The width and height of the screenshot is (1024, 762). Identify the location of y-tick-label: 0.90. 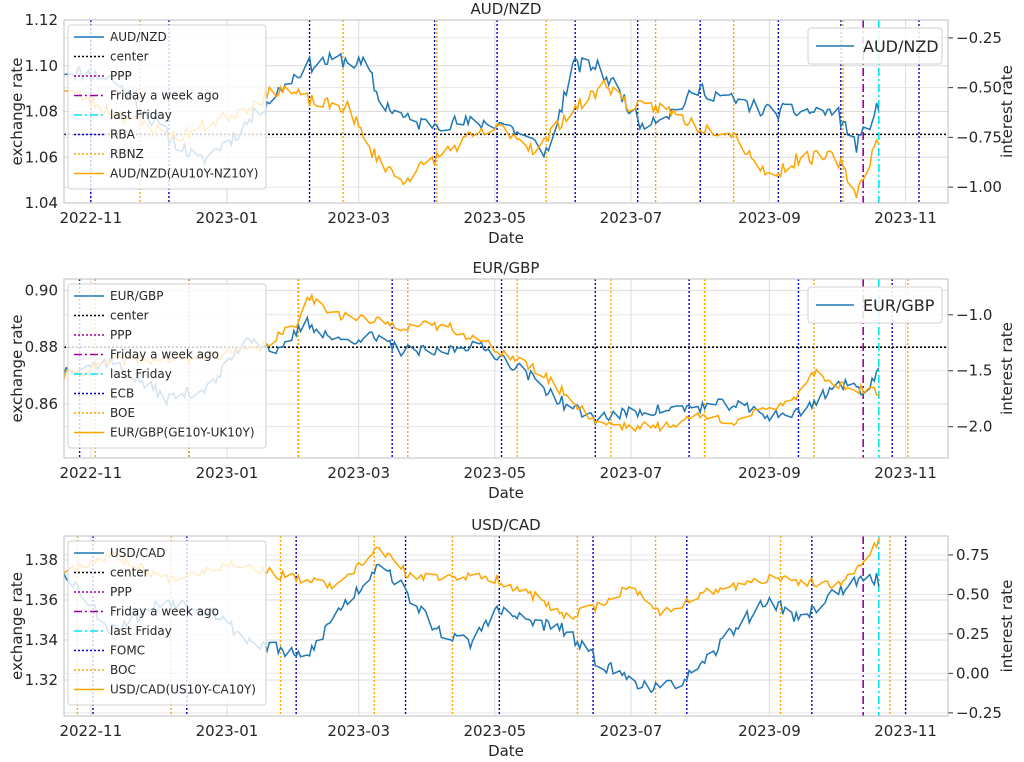
(41, 290).